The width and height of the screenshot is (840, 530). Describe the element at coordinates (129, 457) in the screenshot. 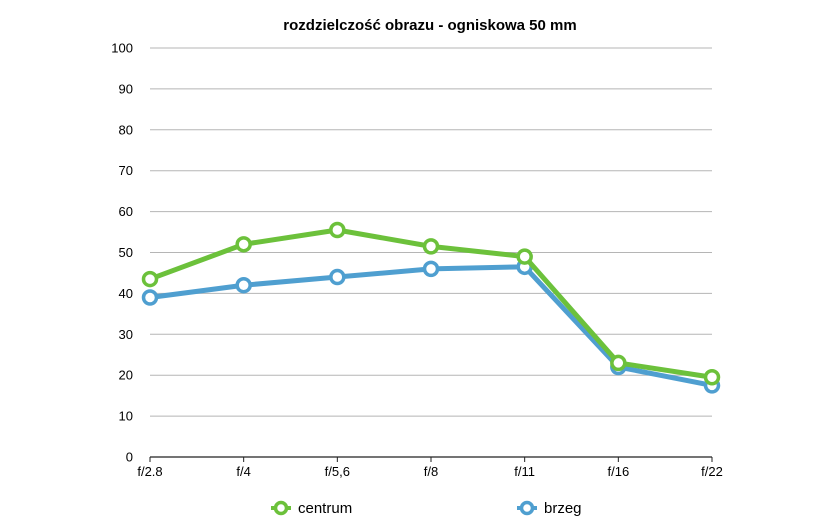

I see `y-tick-label: 0` at that location.